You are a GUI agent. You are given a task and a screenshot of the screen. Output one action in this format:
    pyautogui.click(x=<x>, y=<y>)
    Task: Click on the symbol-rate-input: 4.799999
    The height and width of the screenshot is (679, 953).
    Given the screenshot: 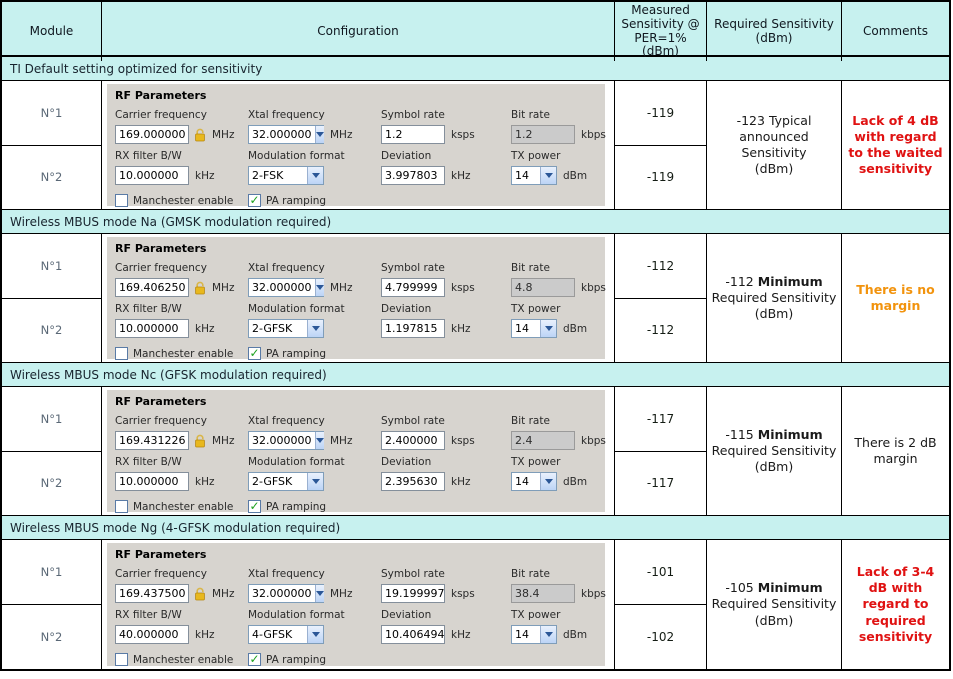 What is the action you would take?
    pyautogui.click(x=413, y=287)
    